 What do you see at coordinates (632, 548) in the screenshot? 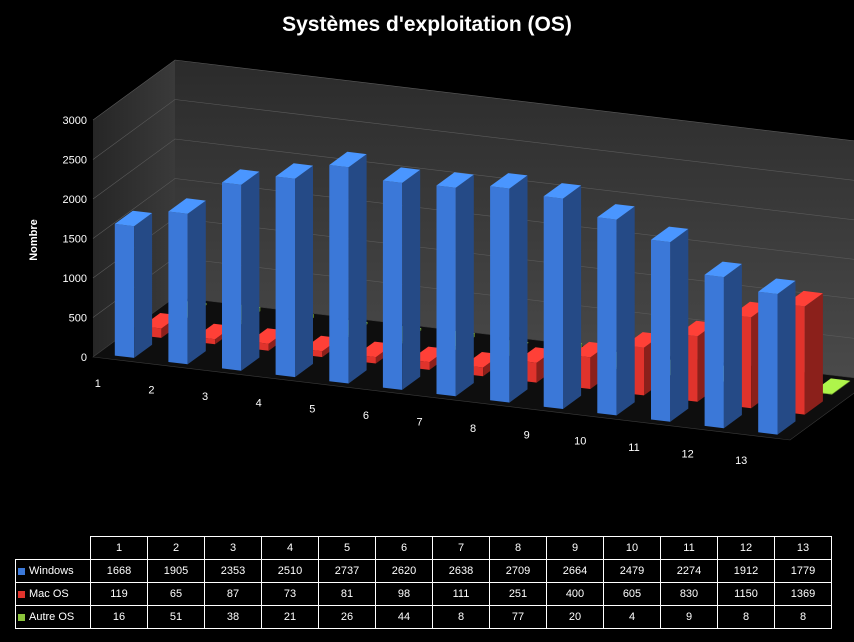
I see `table-column-header: 10` at bounding box center [632, 548].